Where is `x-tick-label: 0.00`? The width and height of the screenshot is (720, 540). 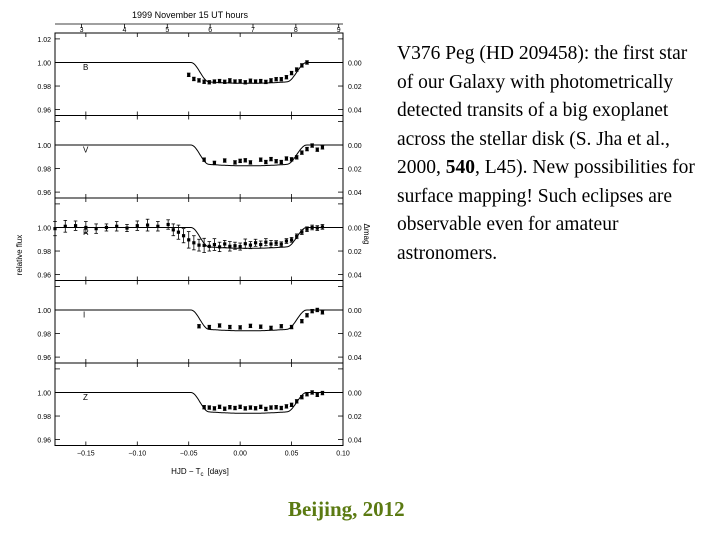
x-tick-label: 0.00 is located at coordinates (240, 454).